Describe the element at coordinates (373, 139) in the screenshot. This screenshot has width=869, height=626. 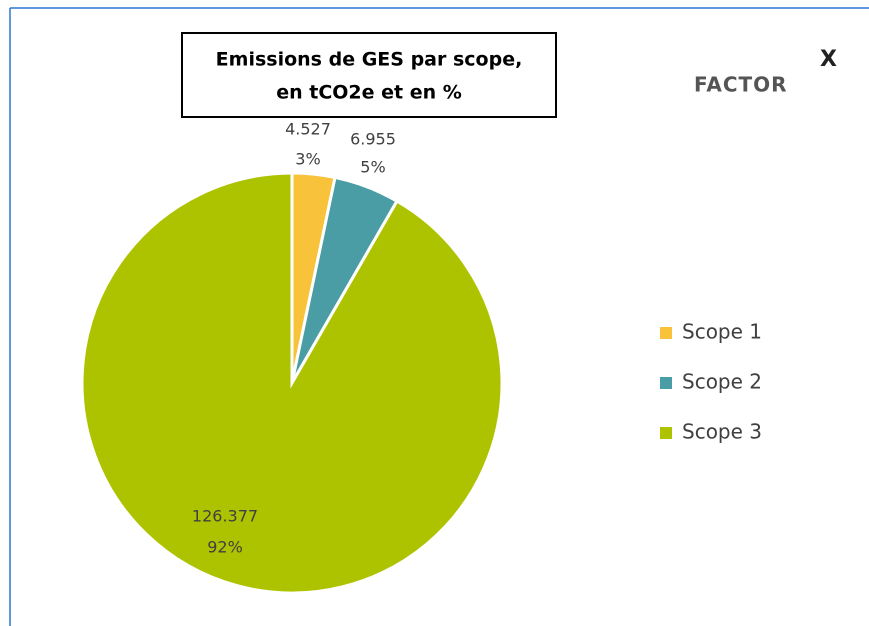
I see `value-label: 6.955` at that location.